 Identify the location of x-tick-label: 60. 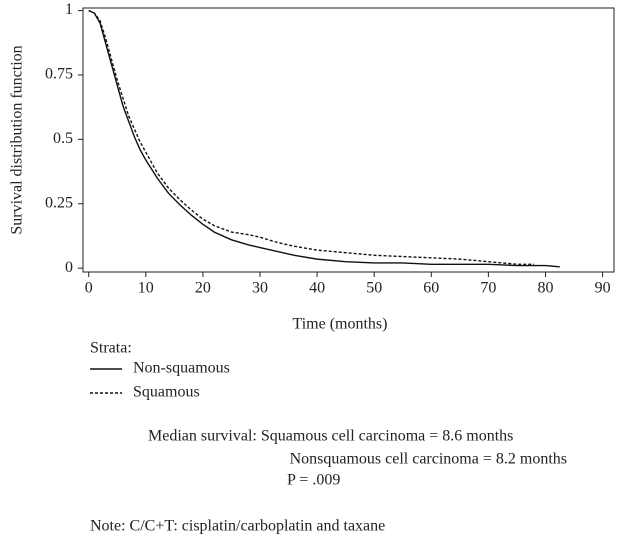
(431, 288).